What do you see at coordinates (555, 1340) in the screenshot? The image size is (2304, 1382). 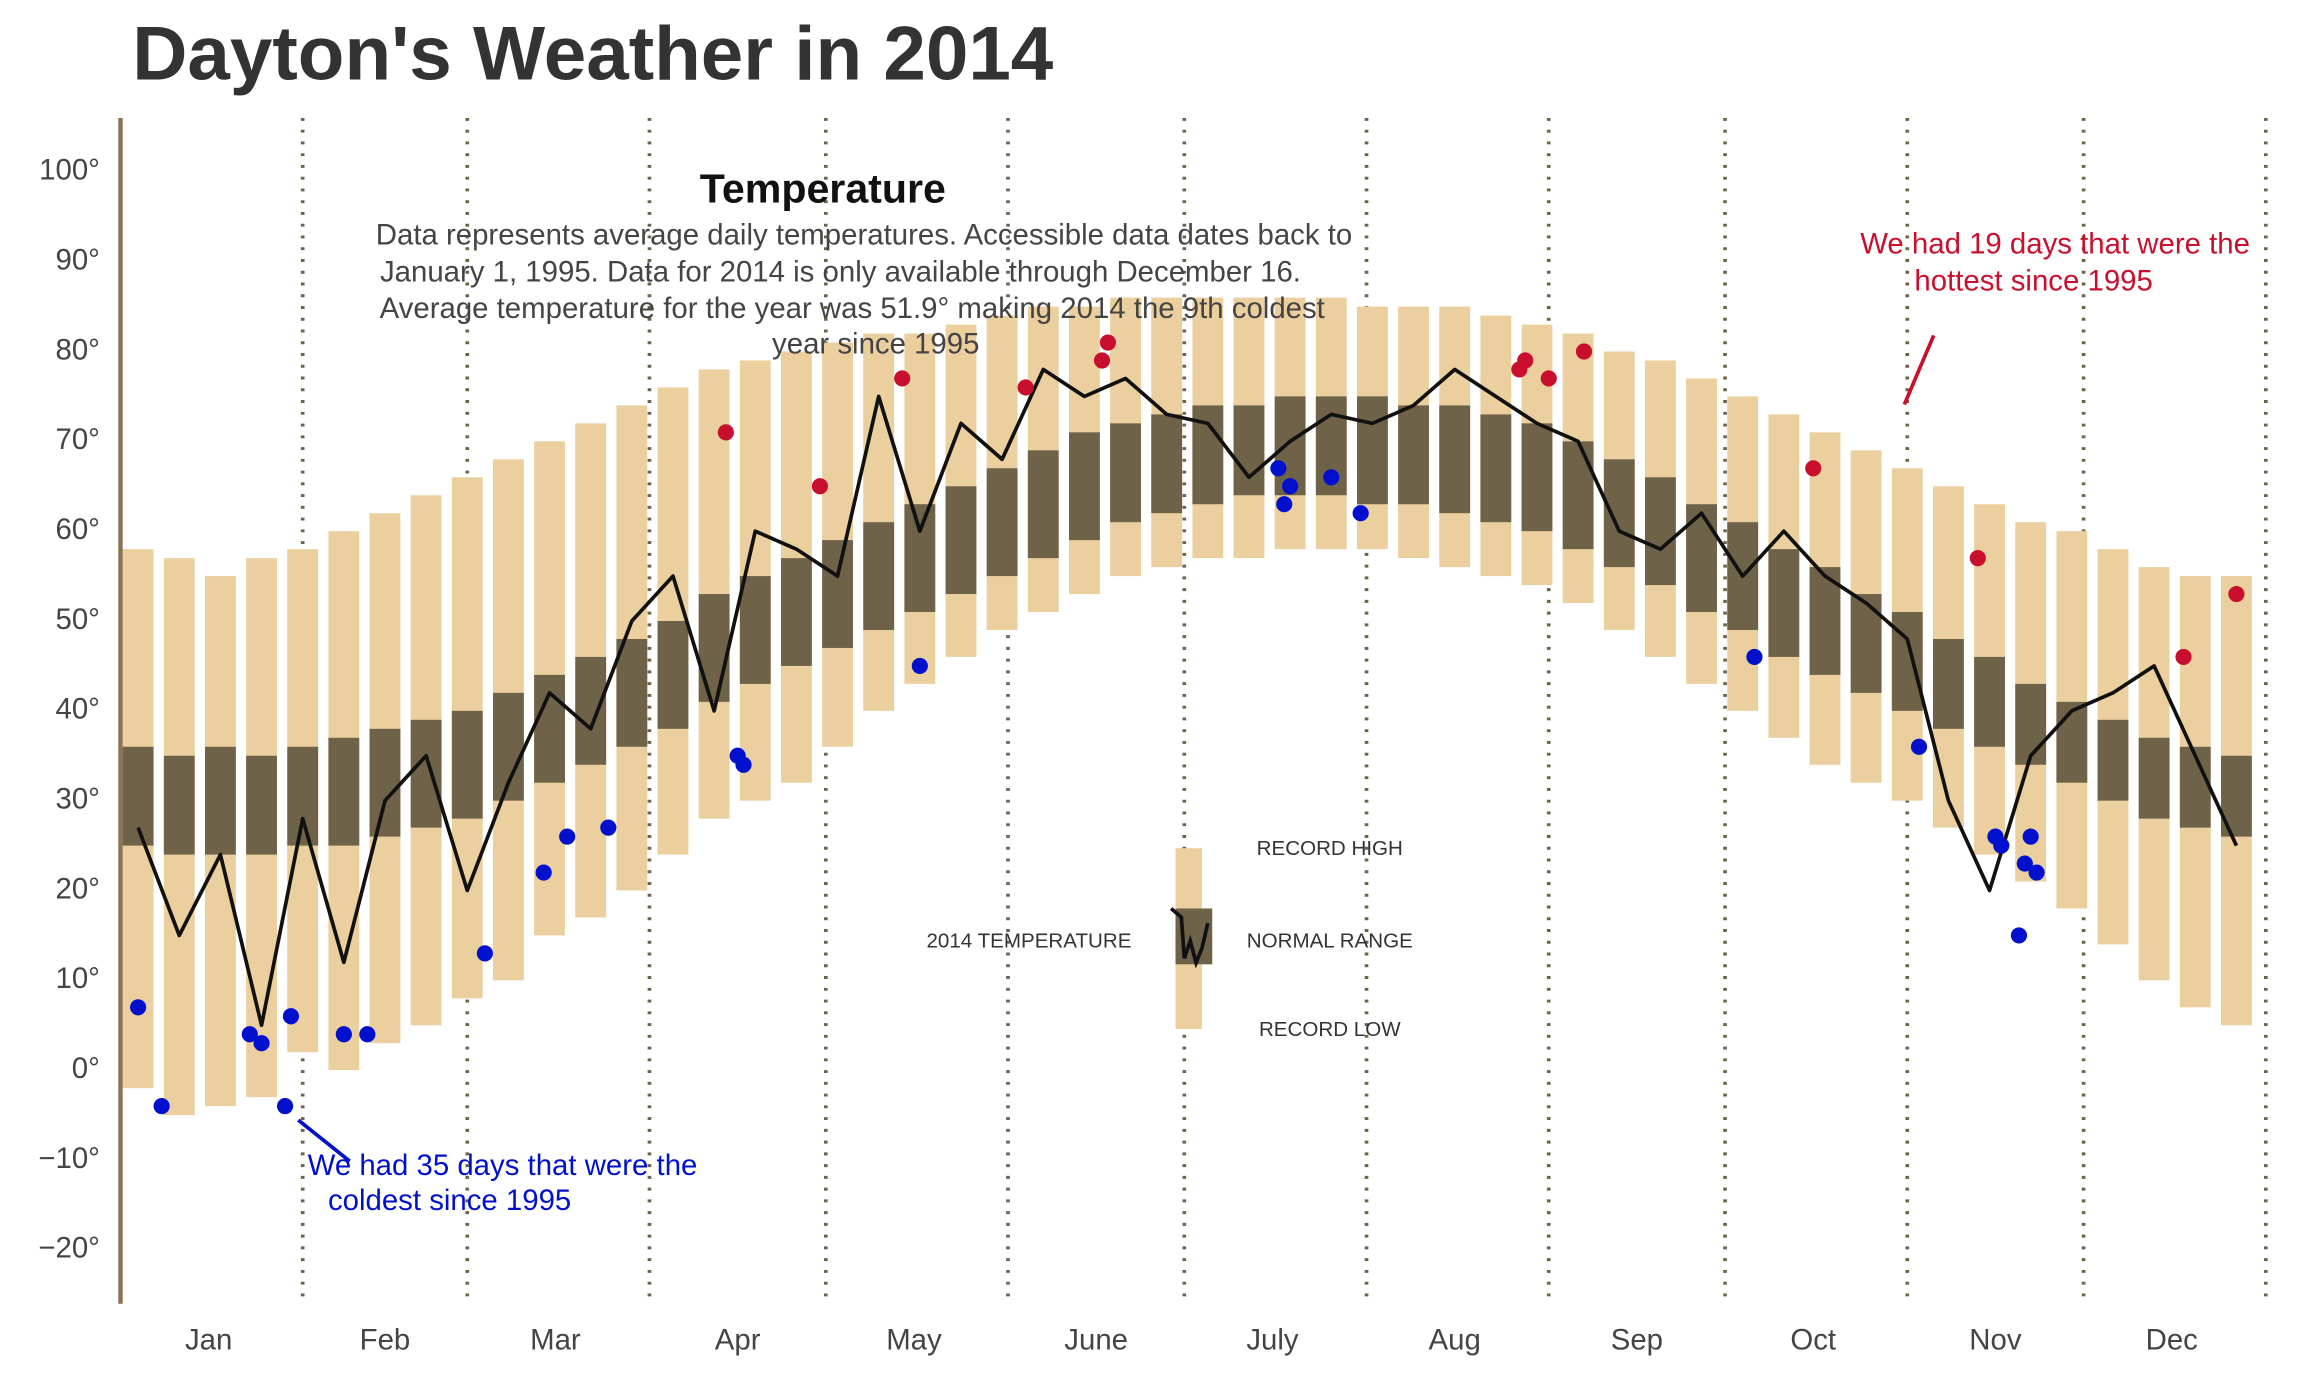 I see `x-tick-label: Mar` at bounding box center [555, 1340].